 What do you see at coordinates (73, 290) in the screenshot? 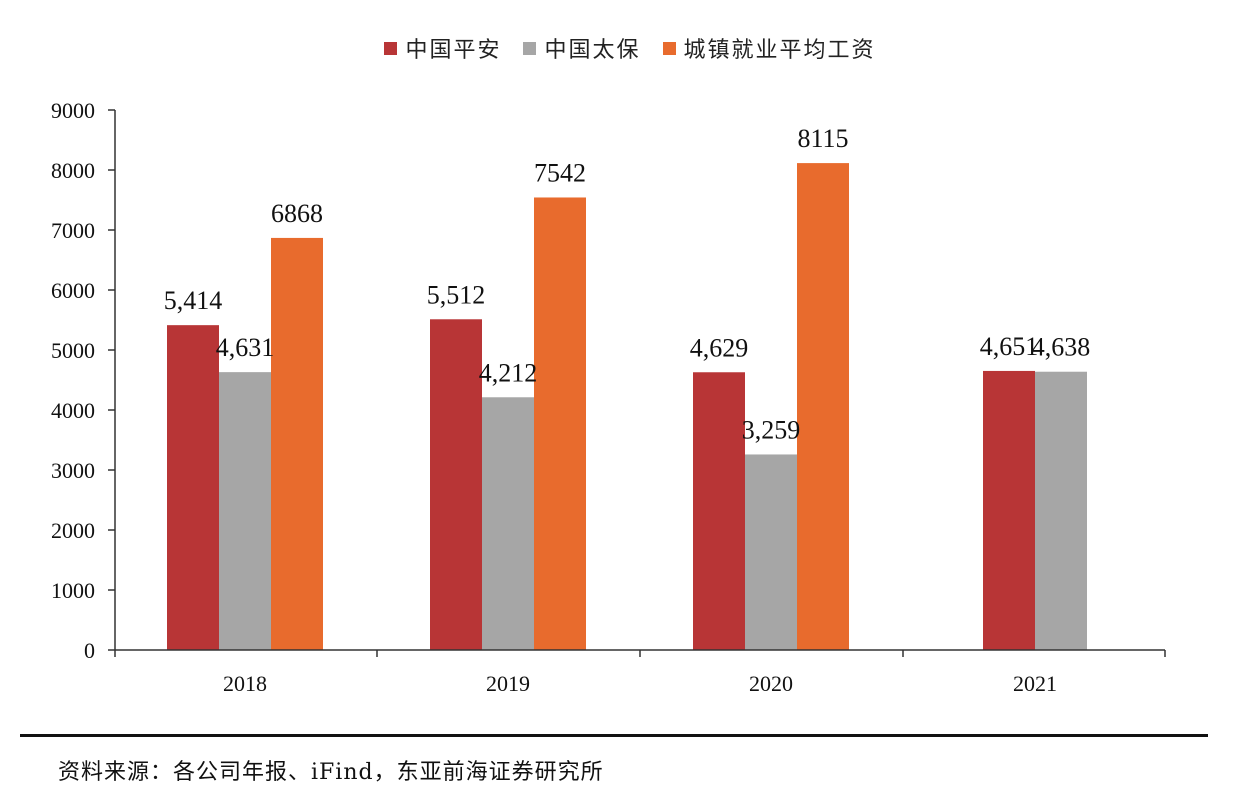
I see `y-tick-label-6000: 6000` at bounding box center [73, 290].